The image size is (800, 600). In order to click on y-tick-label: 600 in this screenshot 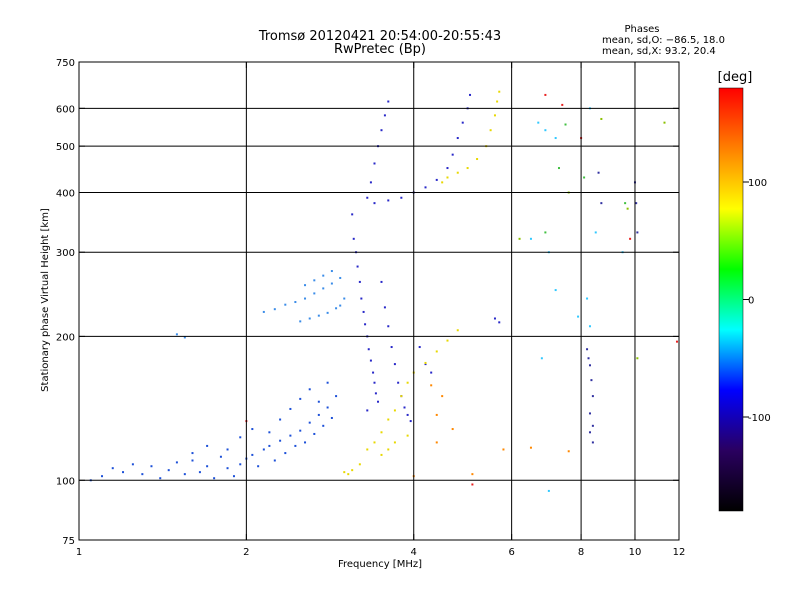, I will do `click(65, 109)`.